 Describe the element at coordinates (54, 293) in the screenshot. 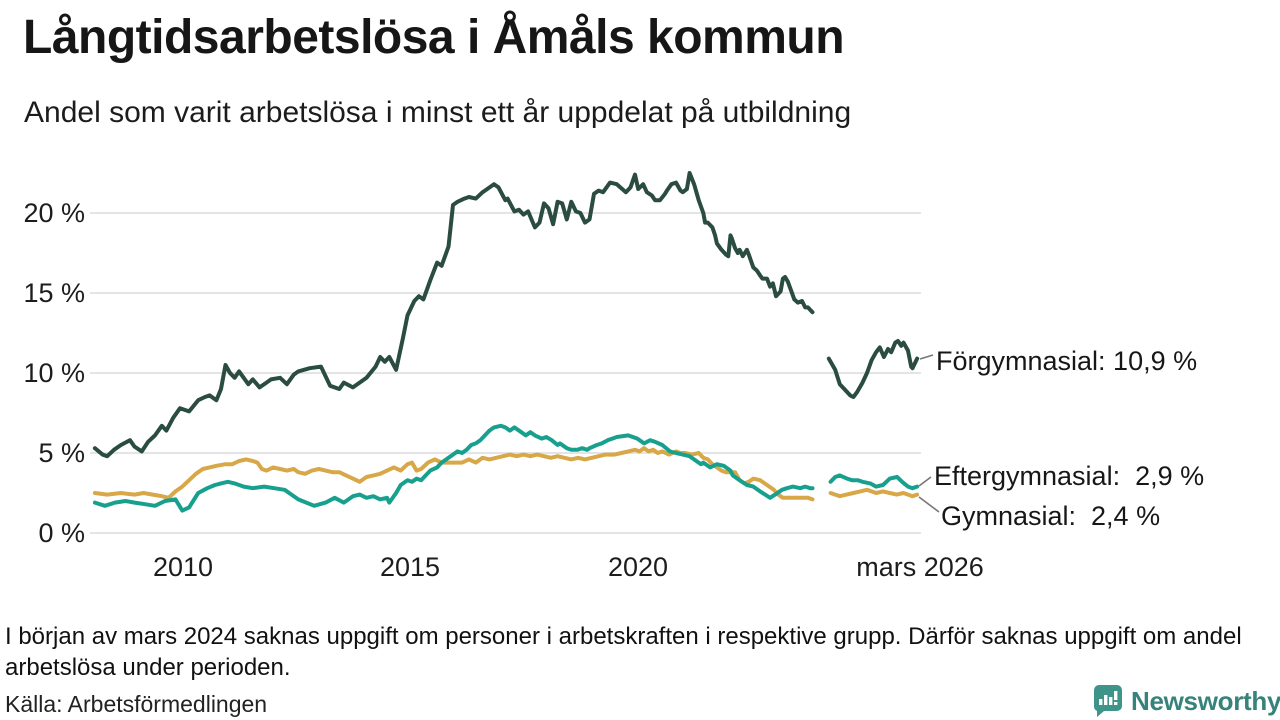

I see `y-axis-tick-15: 15 %` at that location.